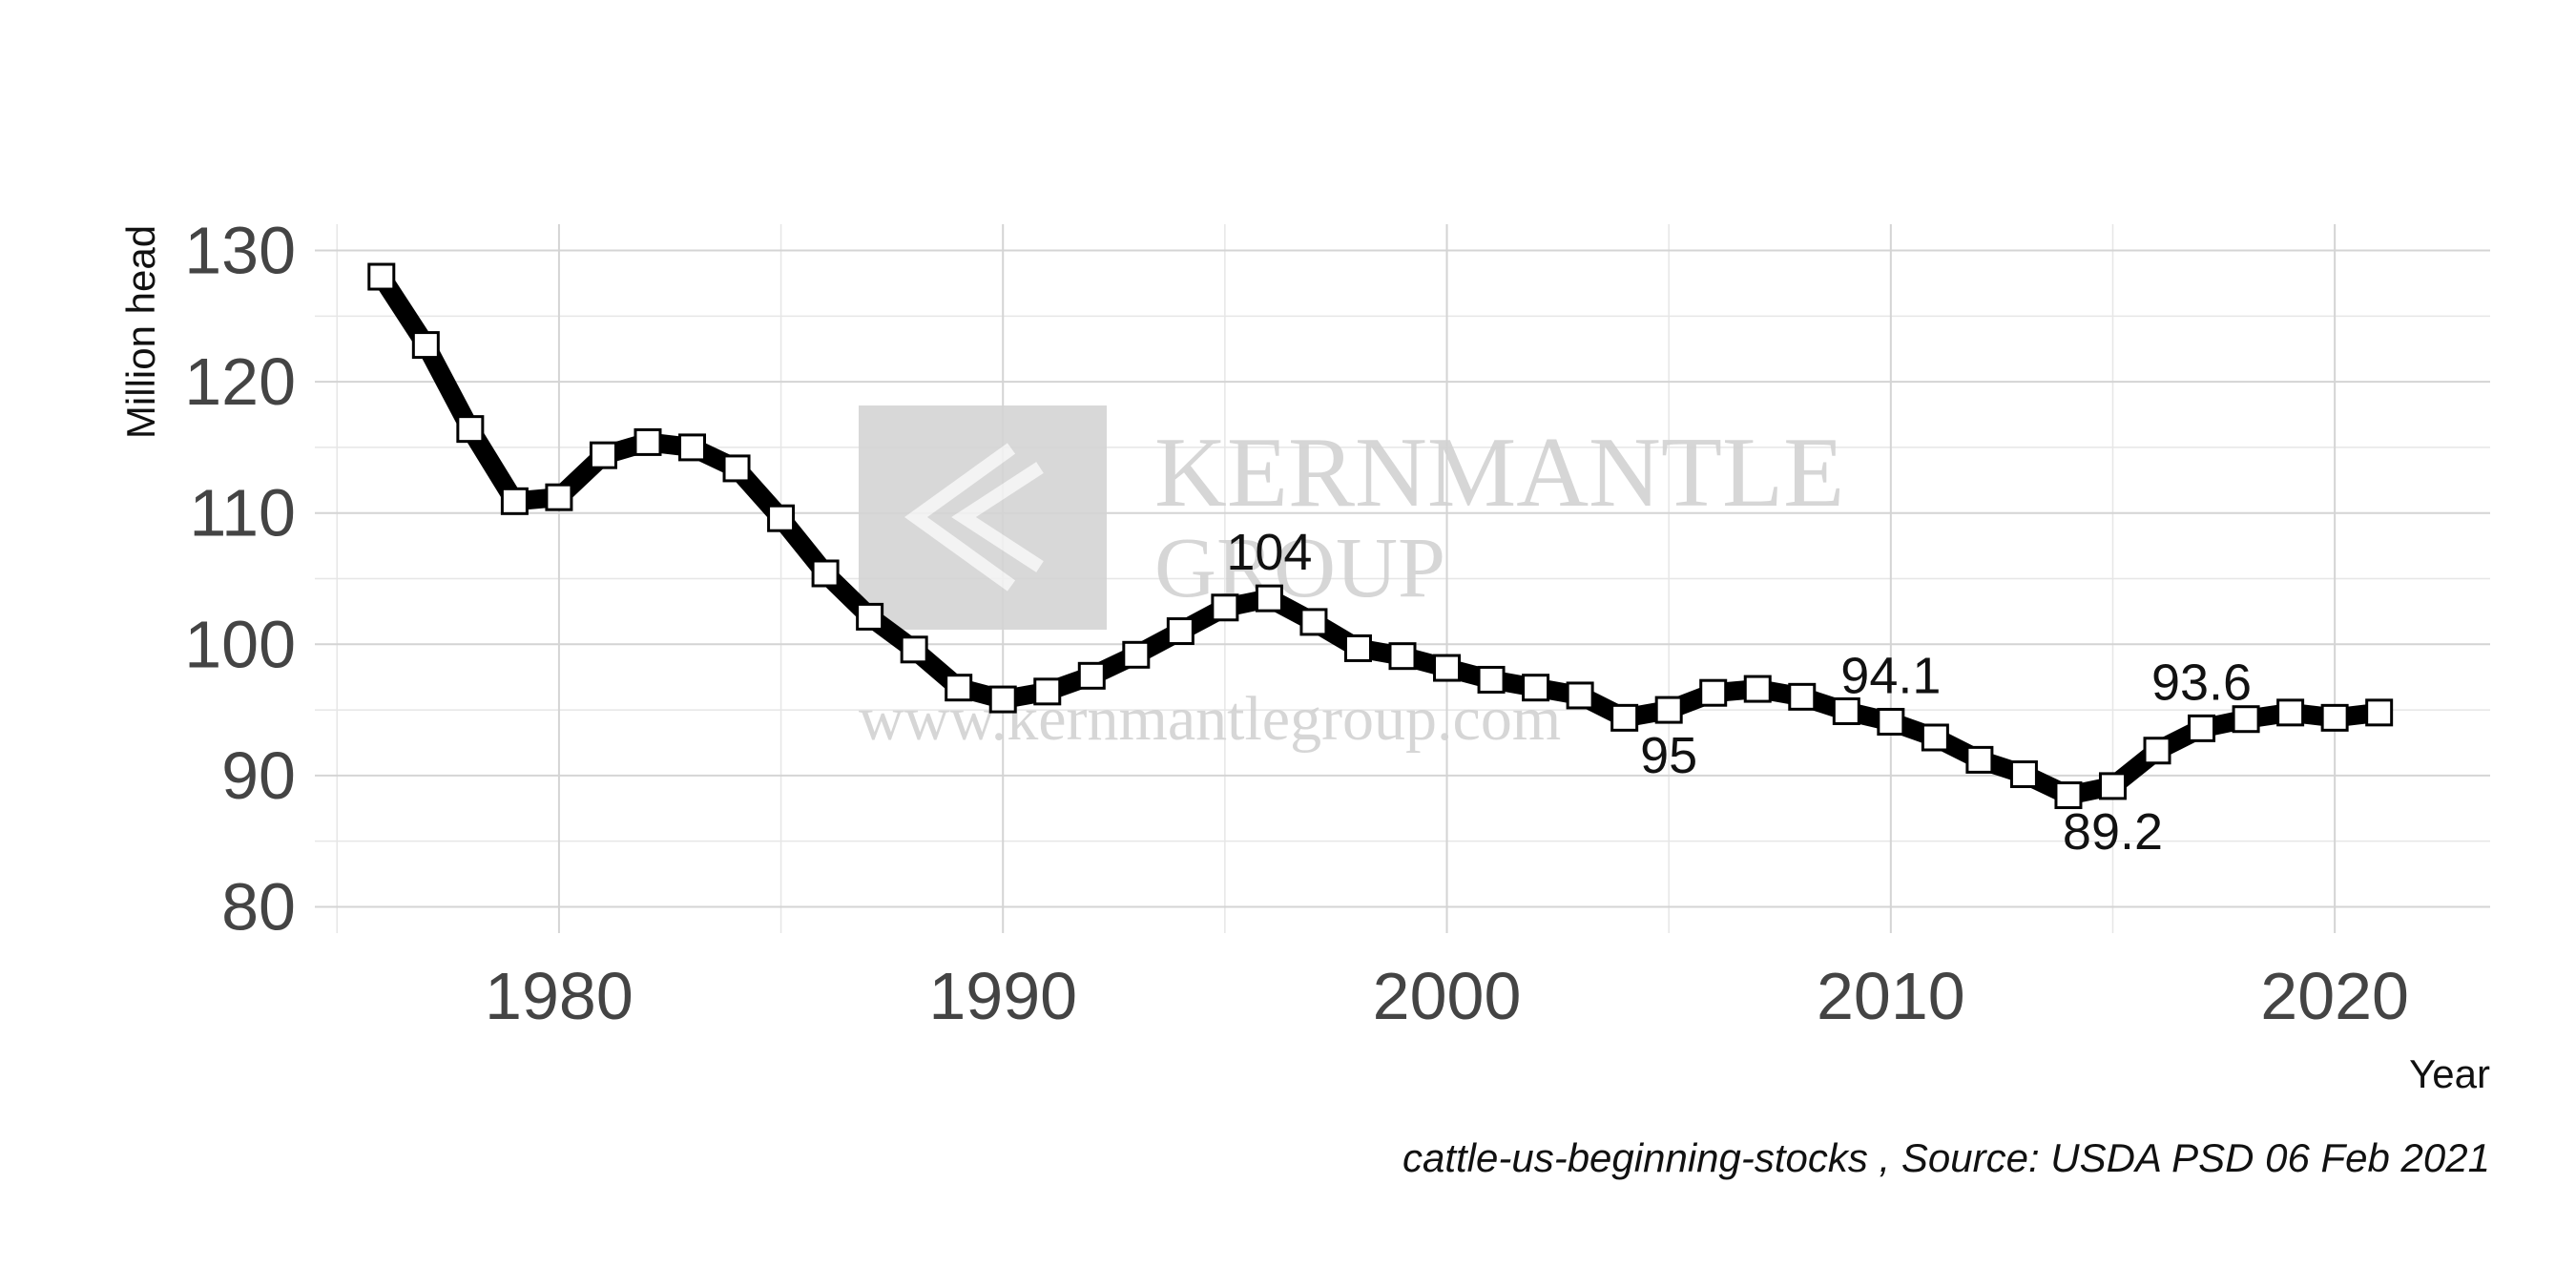 The image size is (2576, 1288). What do you see at coordinates (1890, 675) in the screenshot?
I see `data-label: 94.1` at bounding box center [1890, 675].